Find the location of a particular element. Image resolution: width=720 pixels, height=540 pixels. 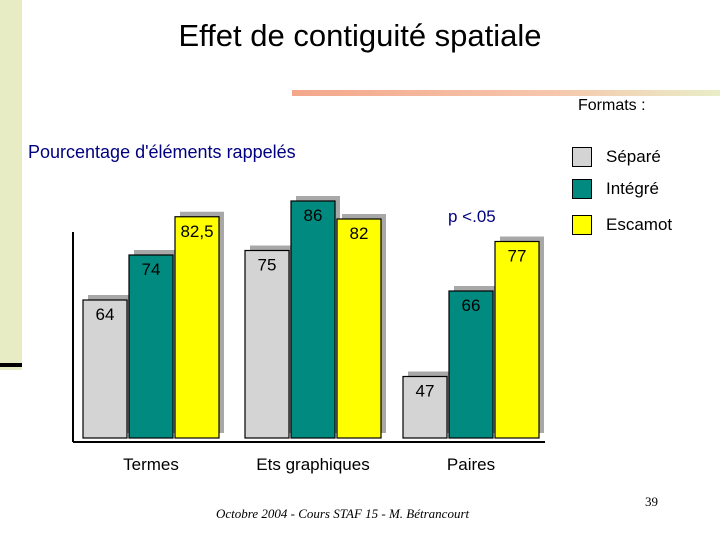

slide-title: Effet de contiguité spatiale is located at coordinates (360, 35).